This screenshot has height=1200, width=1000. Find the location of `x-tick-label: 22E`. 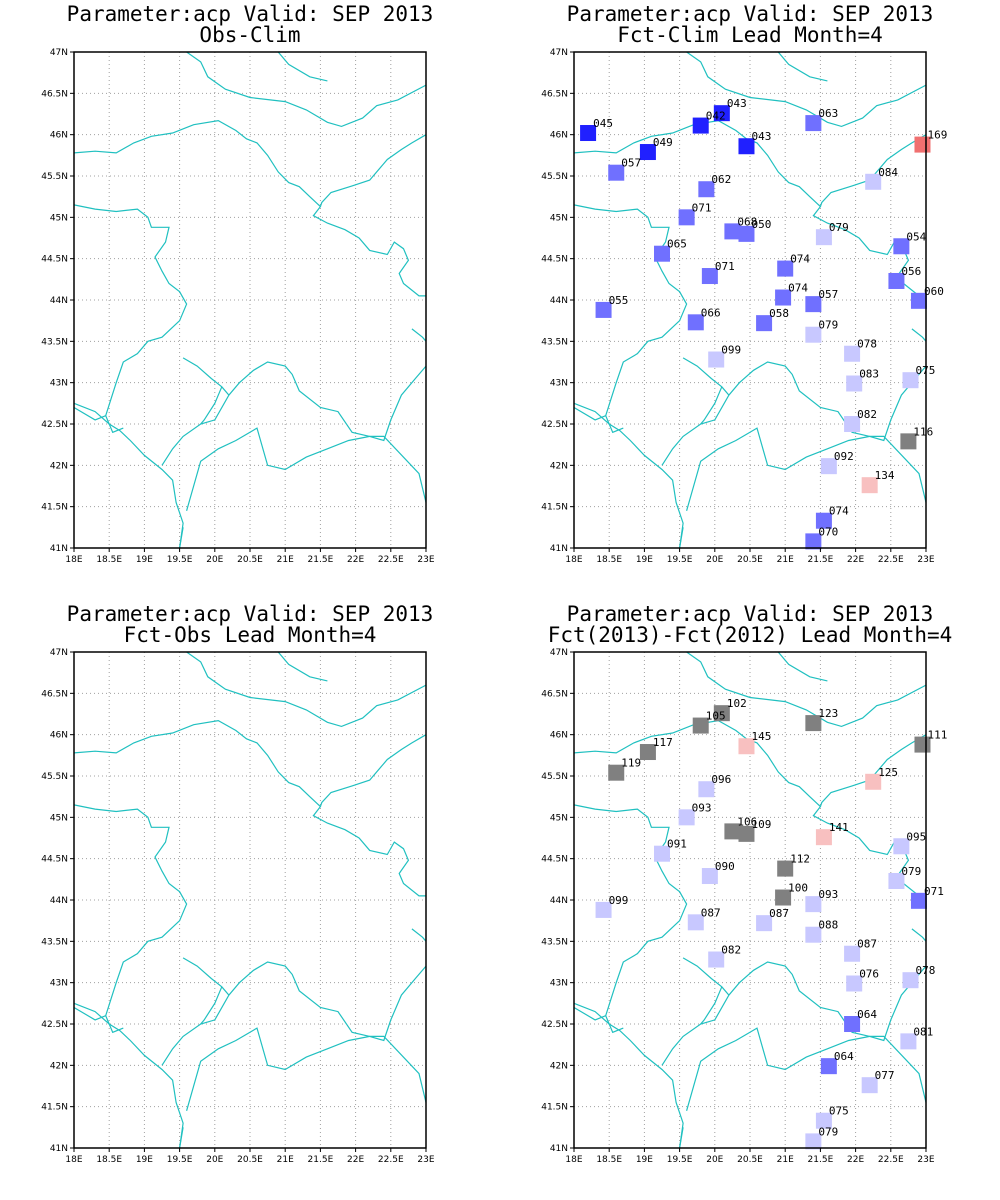

x-tick-label: 22E is located at coordinates (855, 1160).